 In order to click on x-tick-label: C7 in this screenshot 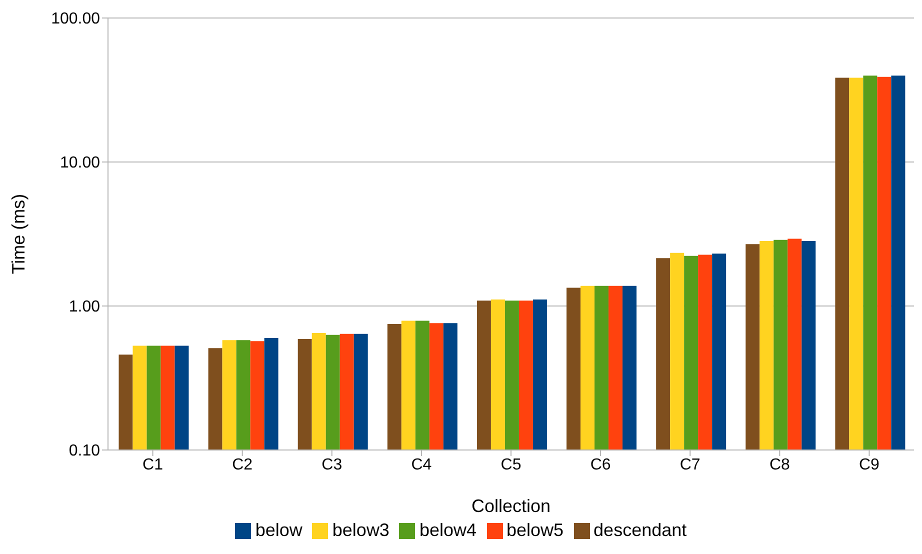, I will do `click(690, 465)`.